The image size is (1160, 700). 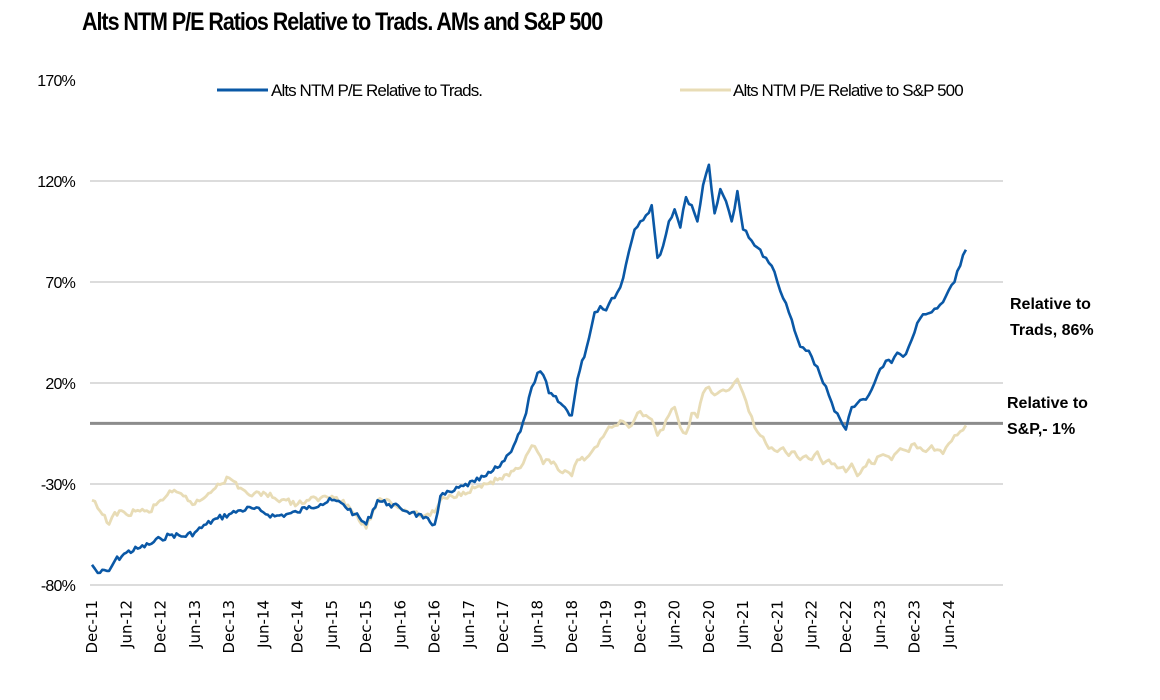 I want to click on y-tick-label: -30%, so click(x=58, y=485).